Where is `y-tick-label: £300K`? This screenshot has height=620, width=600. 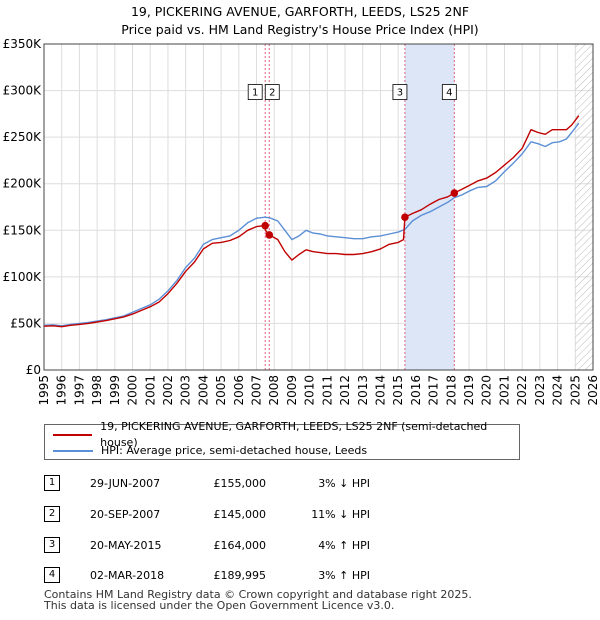
y-tick-label: £300K is located at coordinates (23, 91).